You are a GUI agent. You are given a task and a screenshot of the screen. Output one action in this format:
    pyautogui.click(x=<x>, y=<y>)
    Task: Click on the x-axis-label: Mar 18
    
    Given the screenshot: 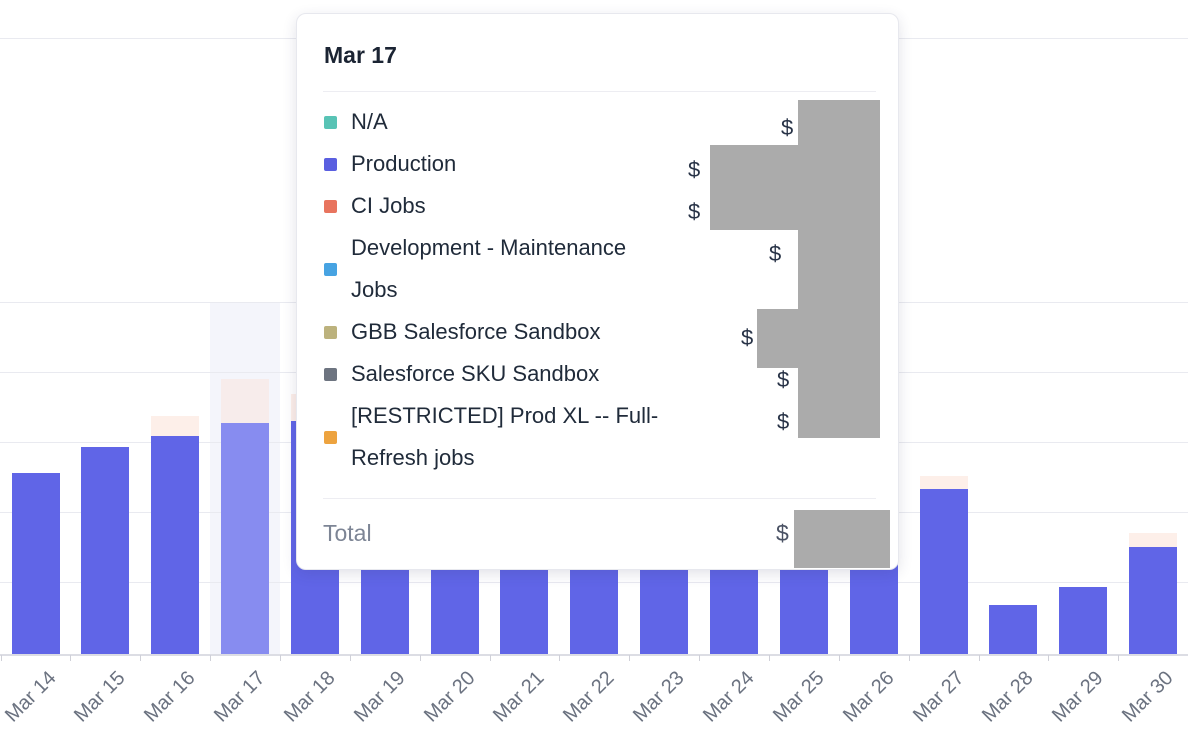 What is the action you would take?
    pyautogui.click(x=309, y=697)
    